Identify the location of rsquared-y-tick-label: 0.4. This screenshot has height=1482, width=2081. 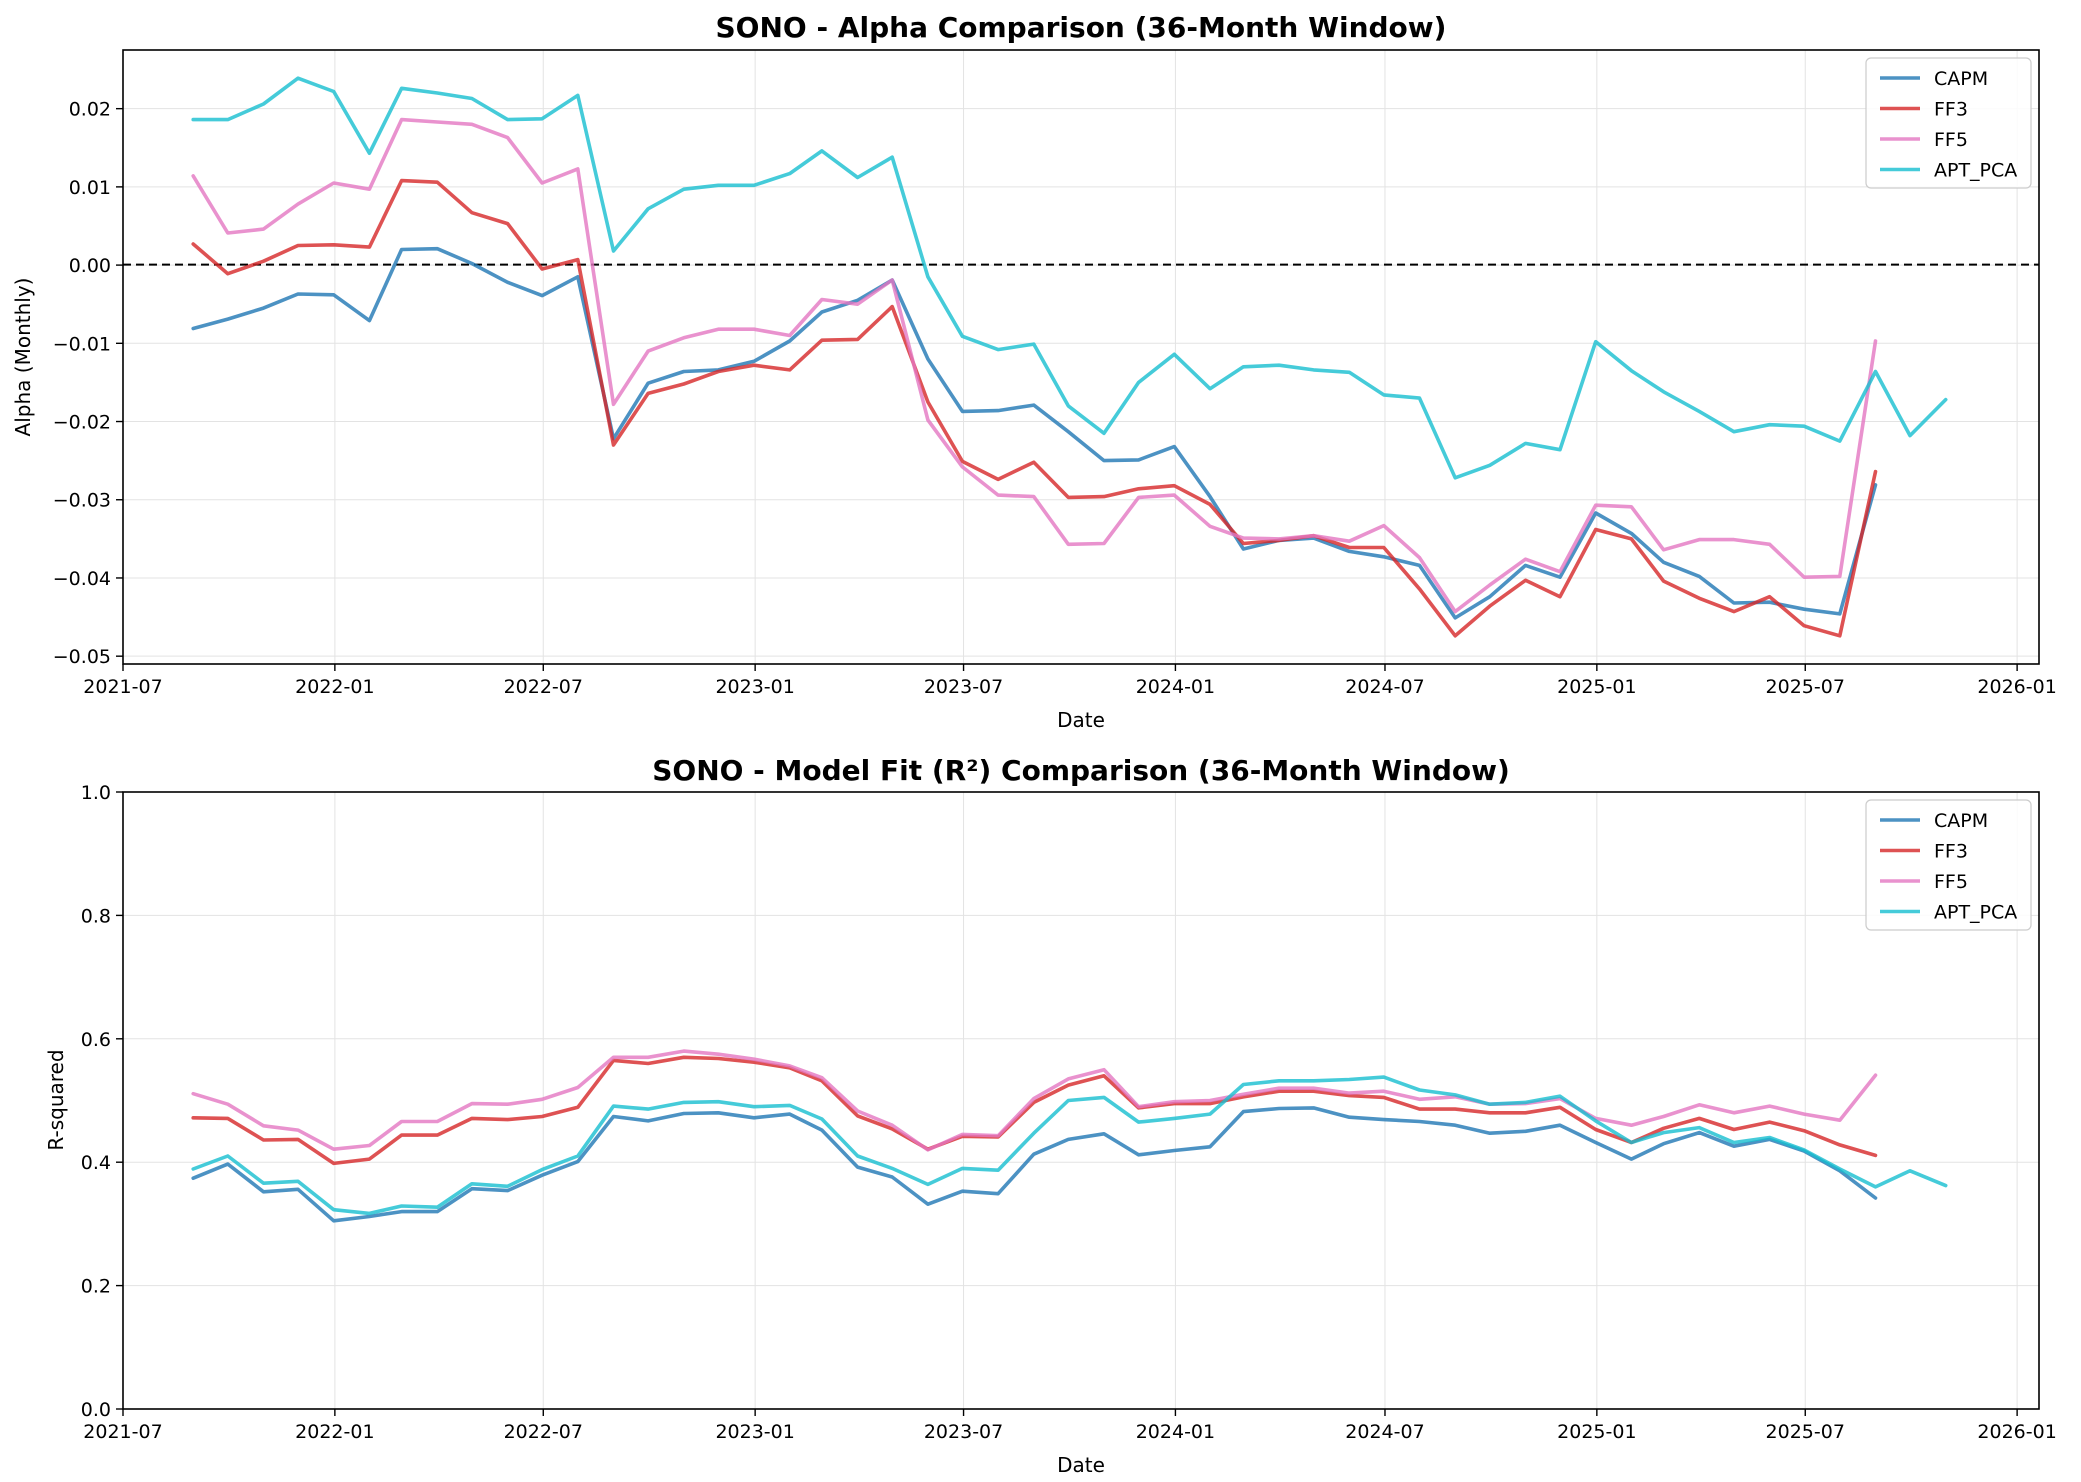
(96, 1163).